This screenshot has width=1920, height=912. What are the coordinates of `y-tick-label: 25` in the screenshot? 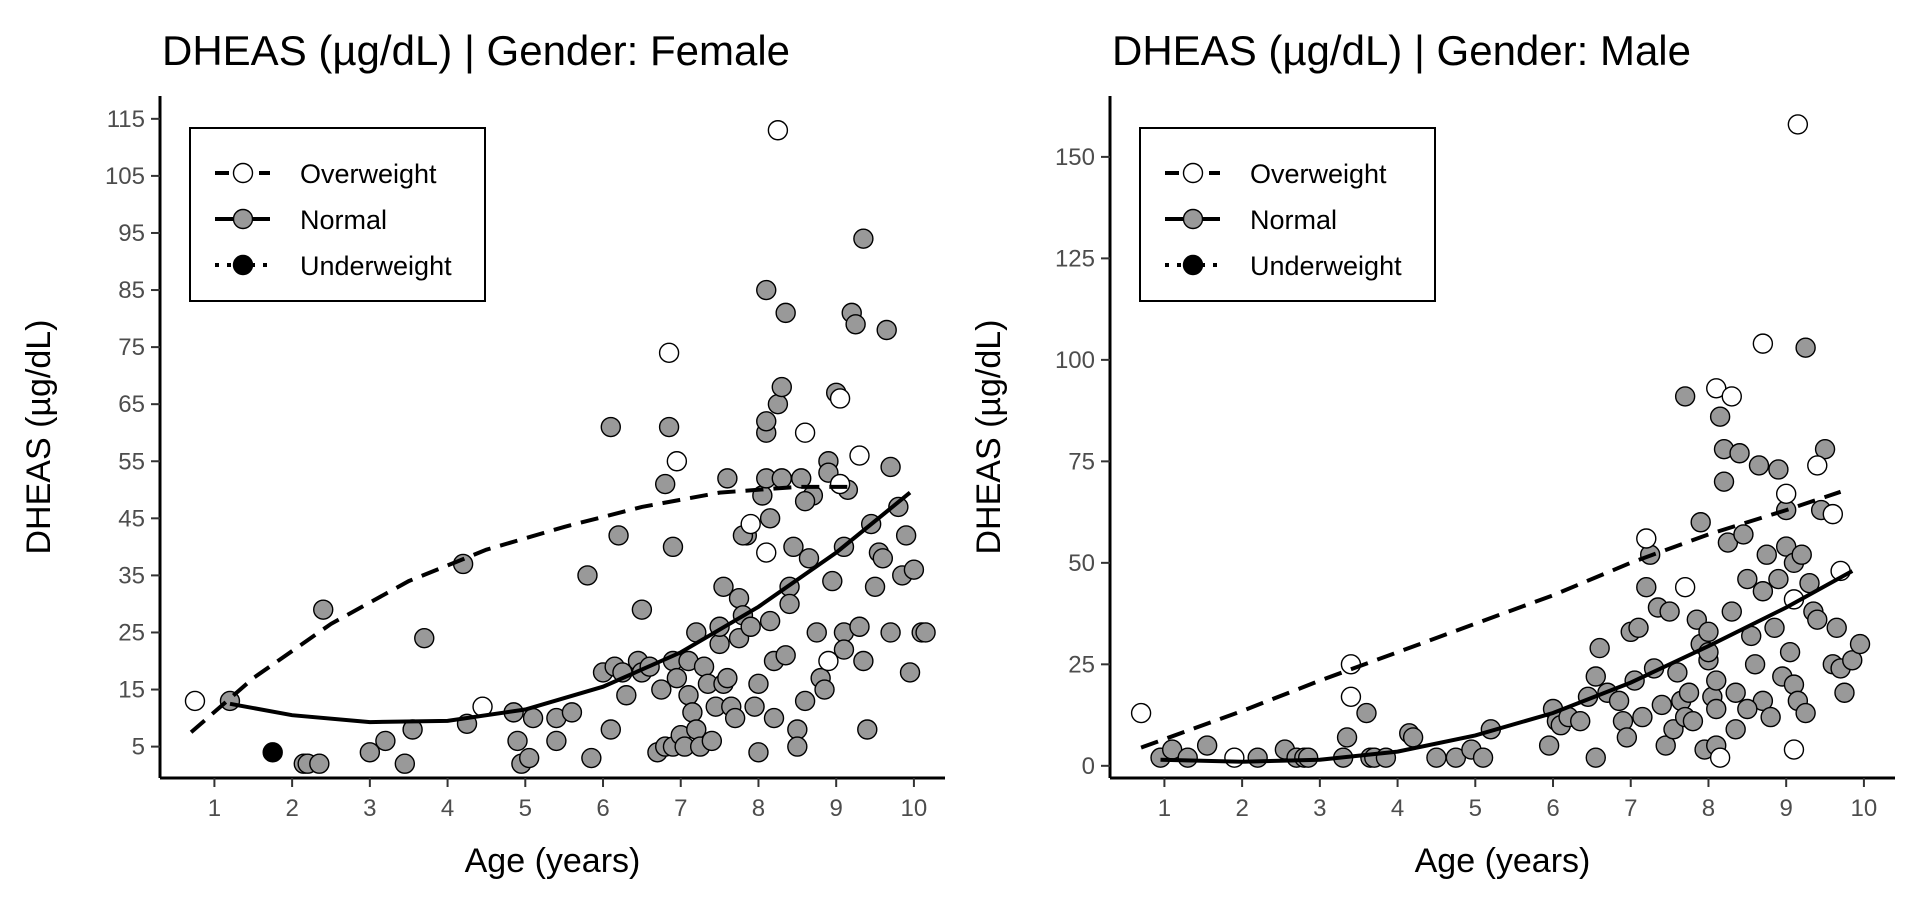 It's located at (1081, 664).